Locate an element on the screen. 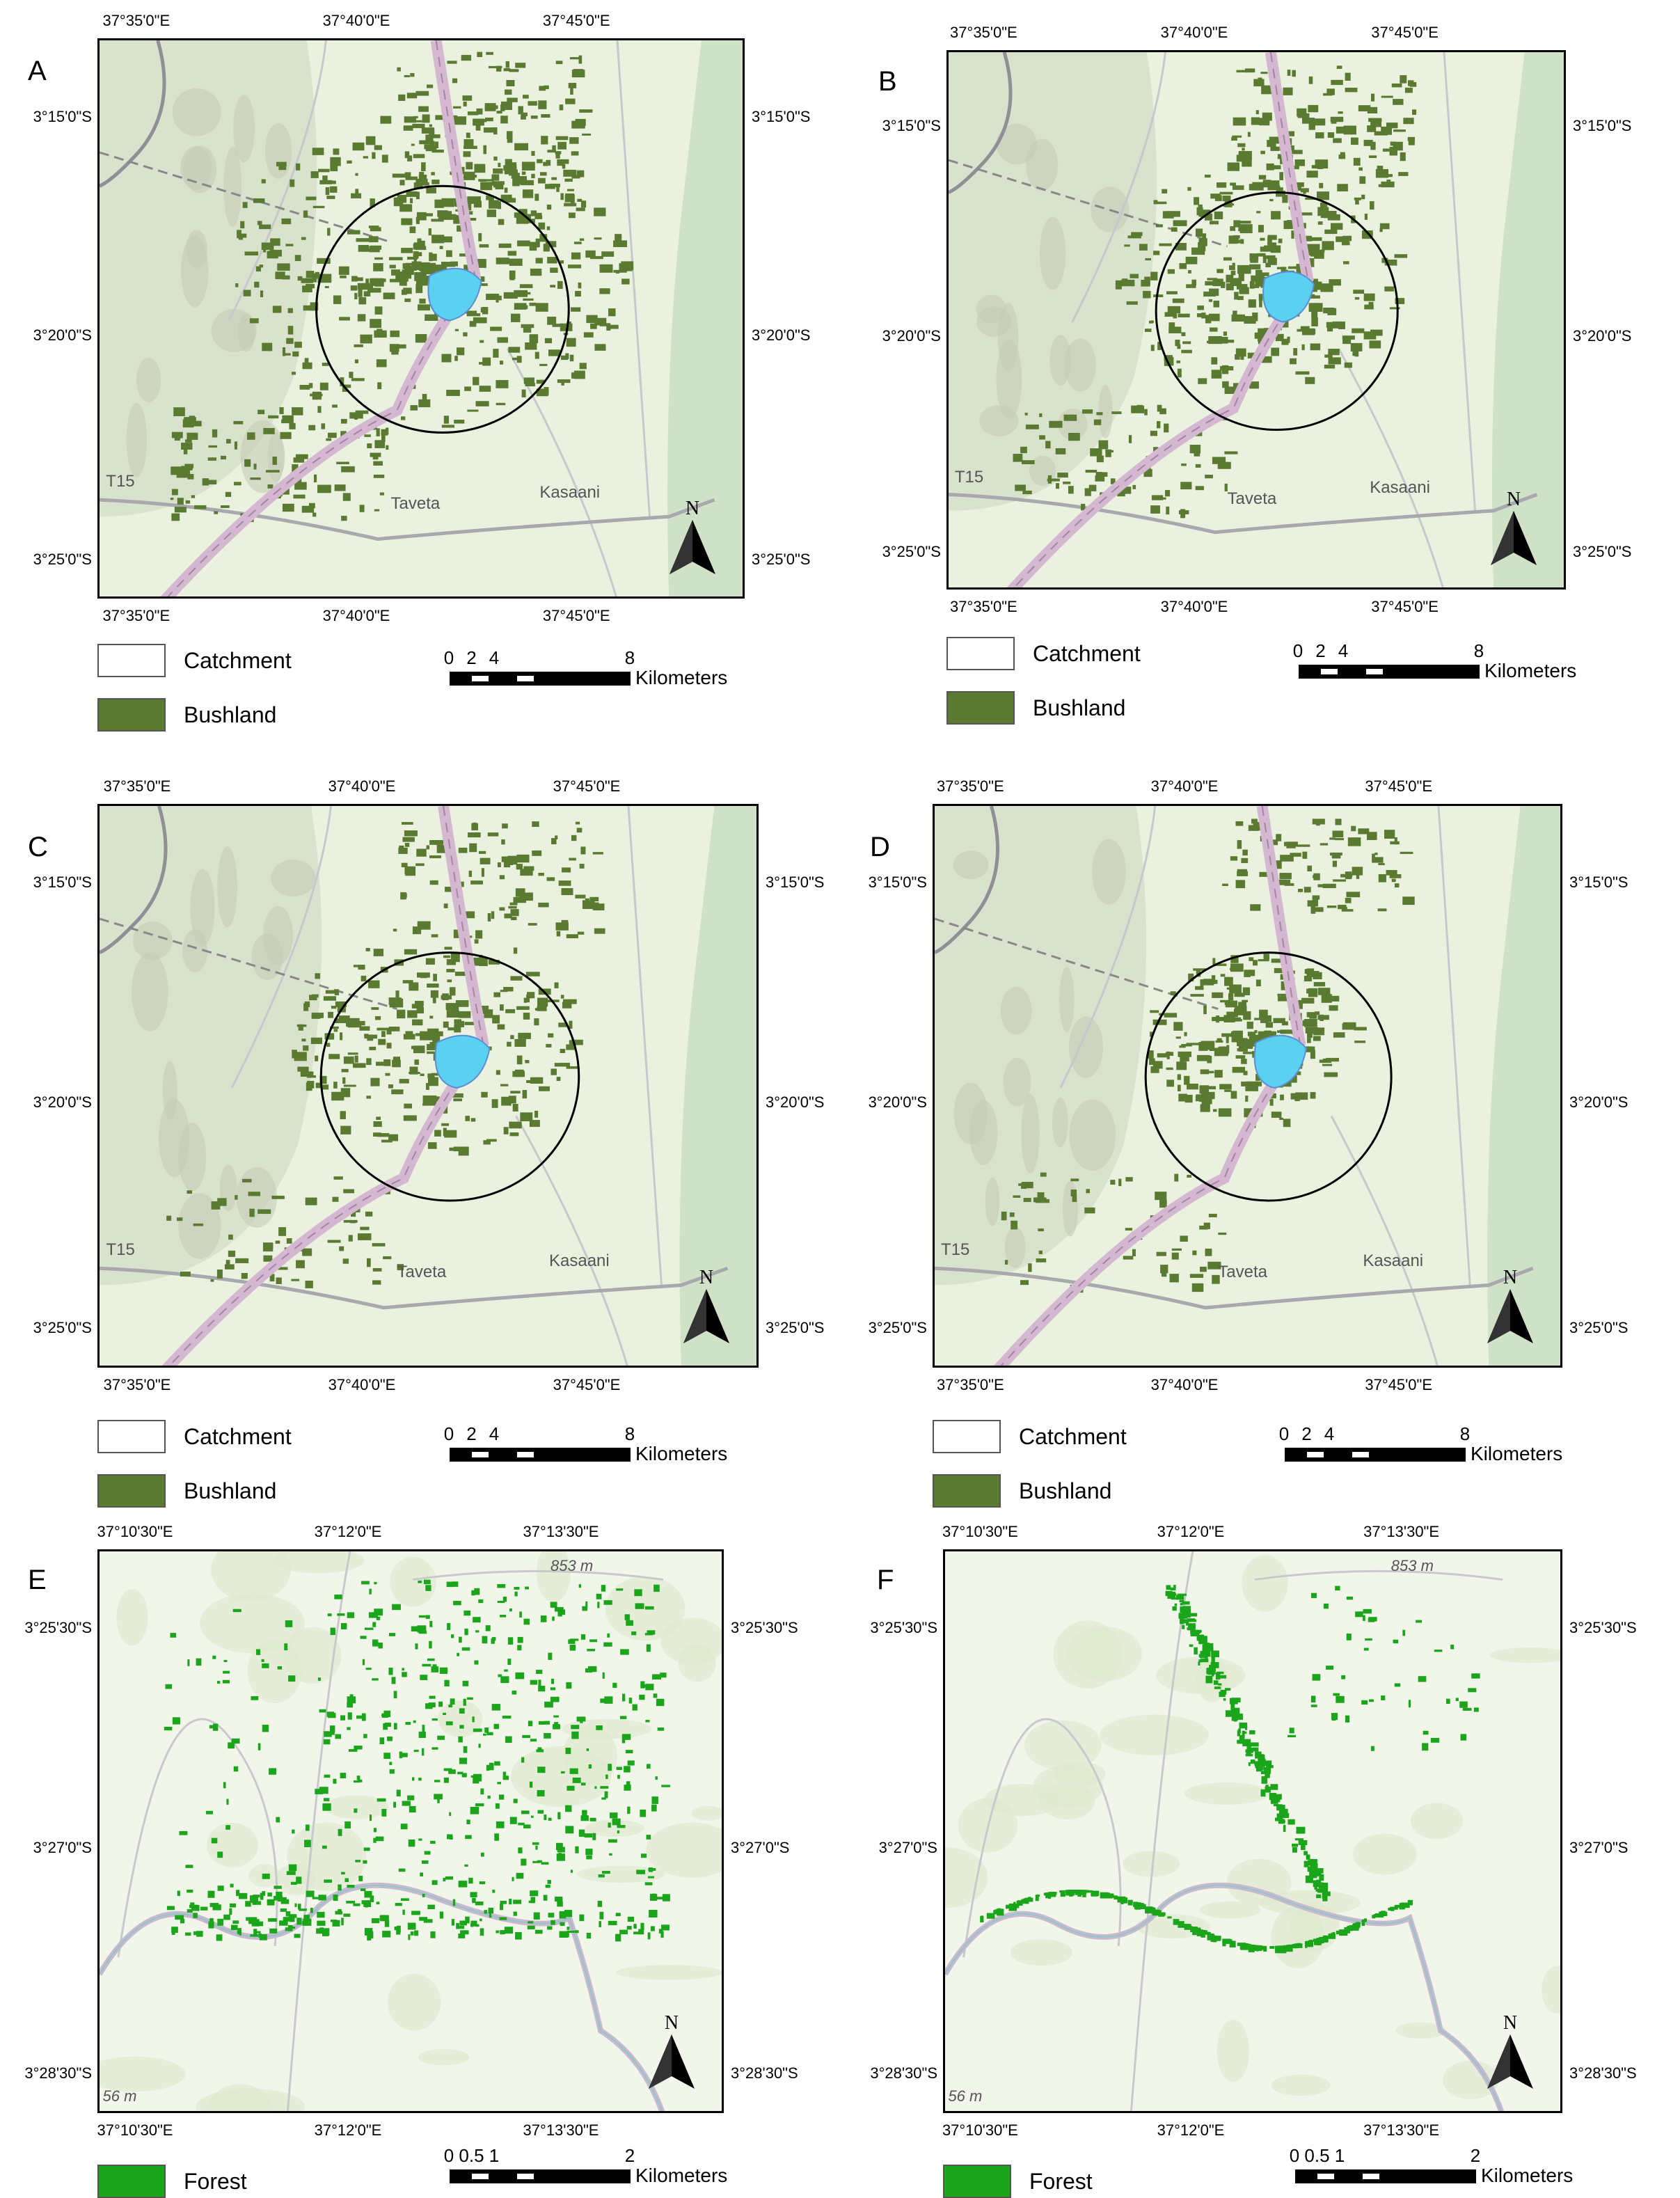 The height and width of the screenshot is (2198, 1680). north-arrow: N is located at coordinates (1510, 1305).